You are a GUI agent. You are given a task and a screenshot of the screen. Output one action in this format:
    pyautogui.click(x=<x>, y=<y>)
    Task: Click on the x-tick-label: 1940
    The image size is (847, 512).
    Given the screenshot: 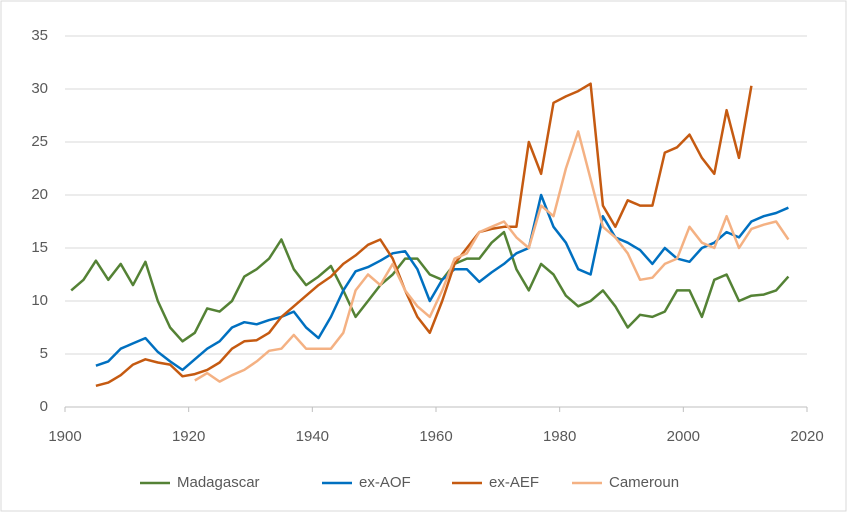 What is the action you would take?
    pyautogui.click(x=312, y=436)
    